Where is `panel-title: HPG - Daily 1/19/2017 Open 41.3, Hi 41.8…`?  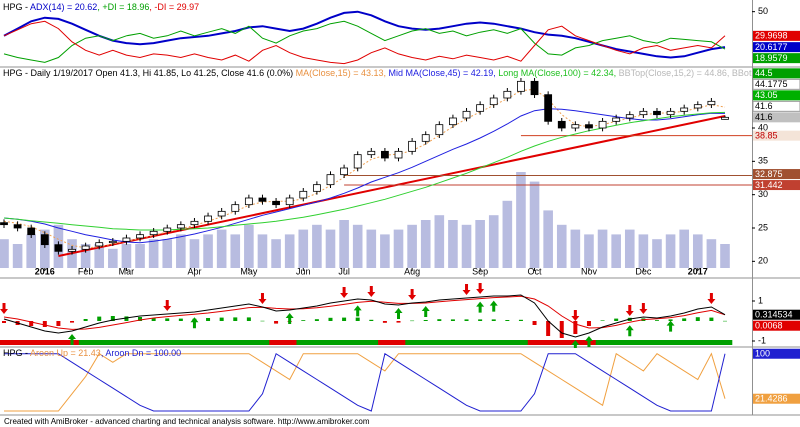 panel-title: HPG - Daily 1/19/2017 Open 41.3, Hi 41.8… is located at coordinates (377, 73).